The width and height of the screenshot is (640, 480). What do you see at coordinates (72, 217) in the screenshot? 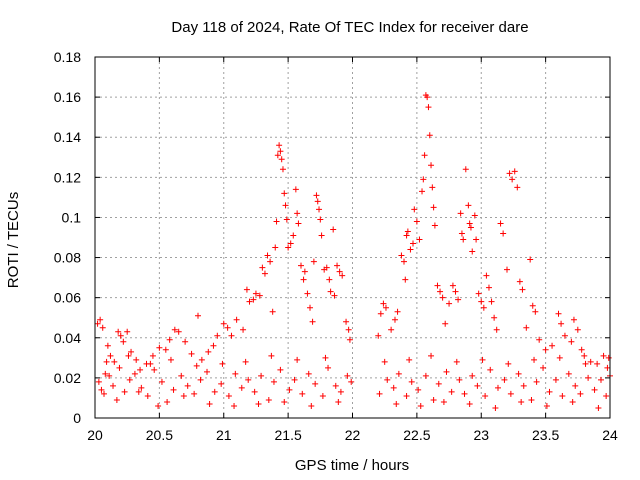
I see `y-tick-label: 0.1` at bounding box center [72, 217].